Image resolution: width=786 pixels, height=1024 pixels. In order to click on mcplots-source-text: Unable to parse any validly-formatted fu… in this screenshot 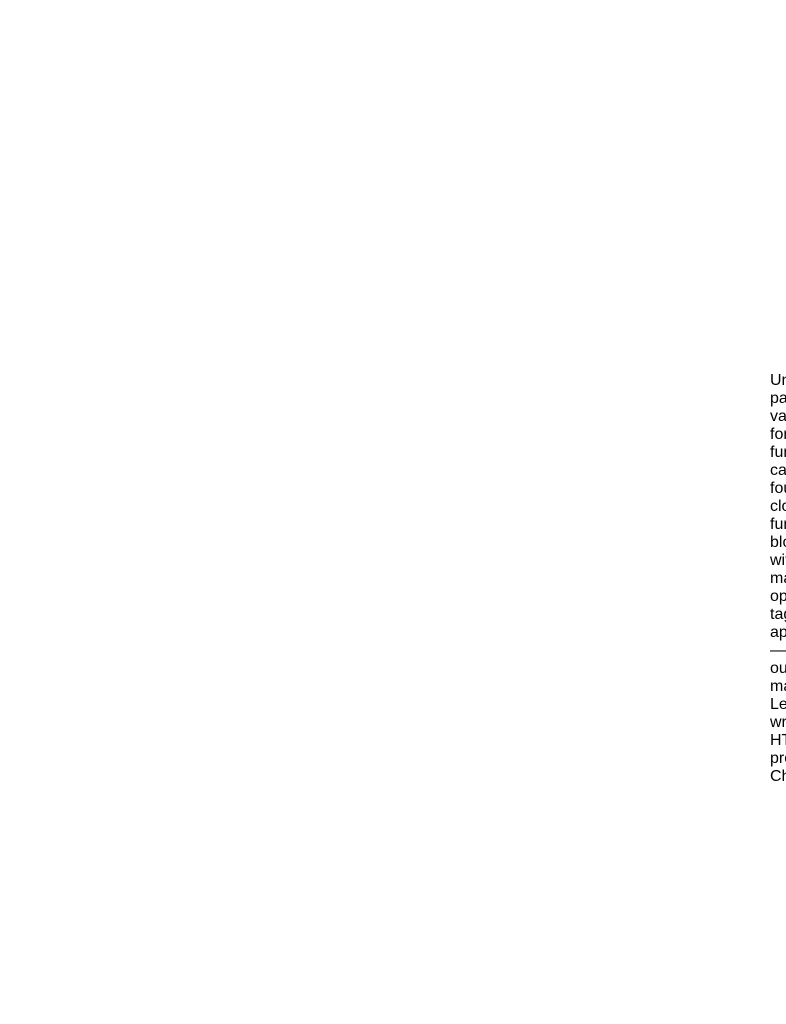, I will do `click(778, 578)`.